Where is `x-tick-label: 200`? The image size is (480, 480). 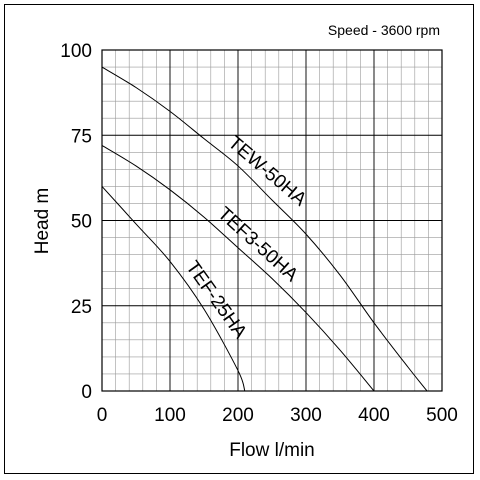 x-tick-label: 200 is located at coordinates (238, 415).